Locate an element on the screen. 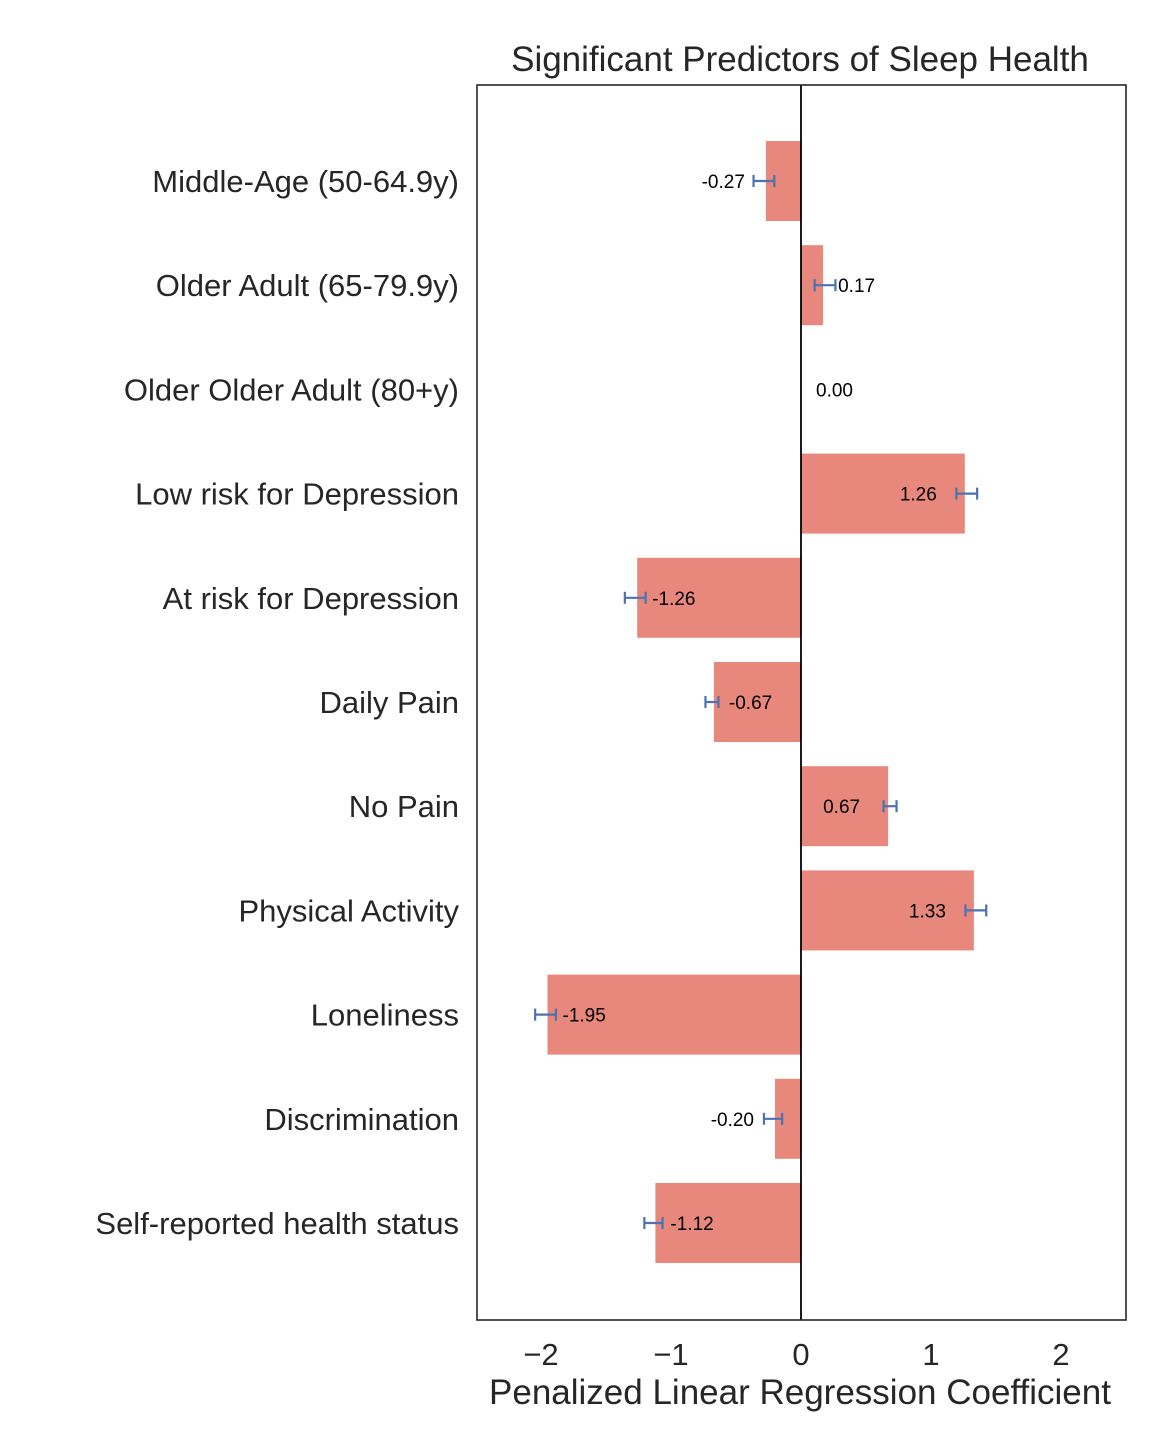 The height and width of the screenshot is (1455, 1168). value-label: -1.12 is located at coordinates (691, 1224).